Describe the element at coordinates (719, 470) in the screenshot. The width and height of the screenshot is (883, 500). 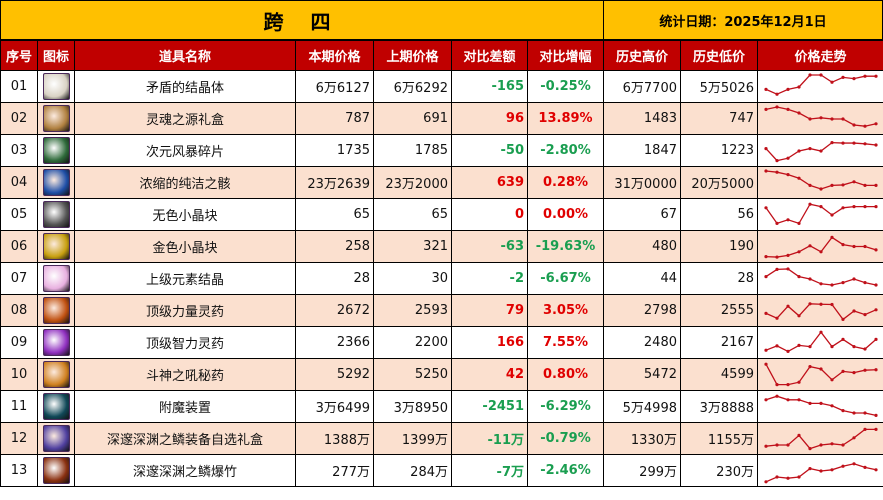
I see `history-low: 230万` at that location.